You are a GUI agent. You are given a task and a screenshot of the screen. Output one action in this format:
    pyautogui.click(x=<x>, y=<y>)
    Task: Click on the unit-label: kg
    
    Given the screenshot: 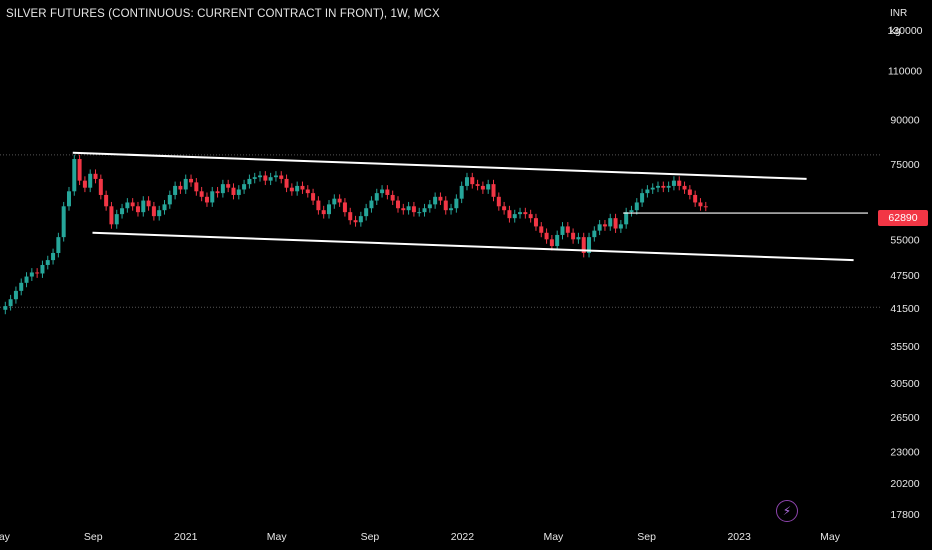 What is the action you would take?
    pyautogui.click(x=895, y=31)
    